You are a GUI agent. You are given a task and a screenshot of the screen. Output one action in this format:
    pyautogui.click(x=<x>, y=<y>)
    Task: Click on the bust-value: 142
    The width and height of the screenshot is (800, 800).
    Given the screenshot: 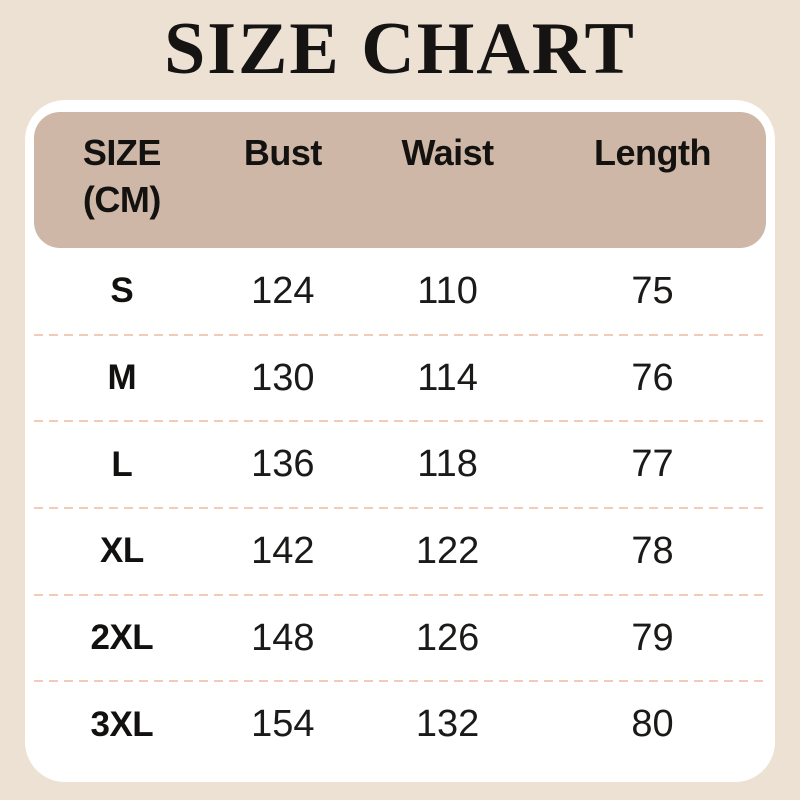 What is the action you would take?
    pyautogui.click(x=283, y=550)
    